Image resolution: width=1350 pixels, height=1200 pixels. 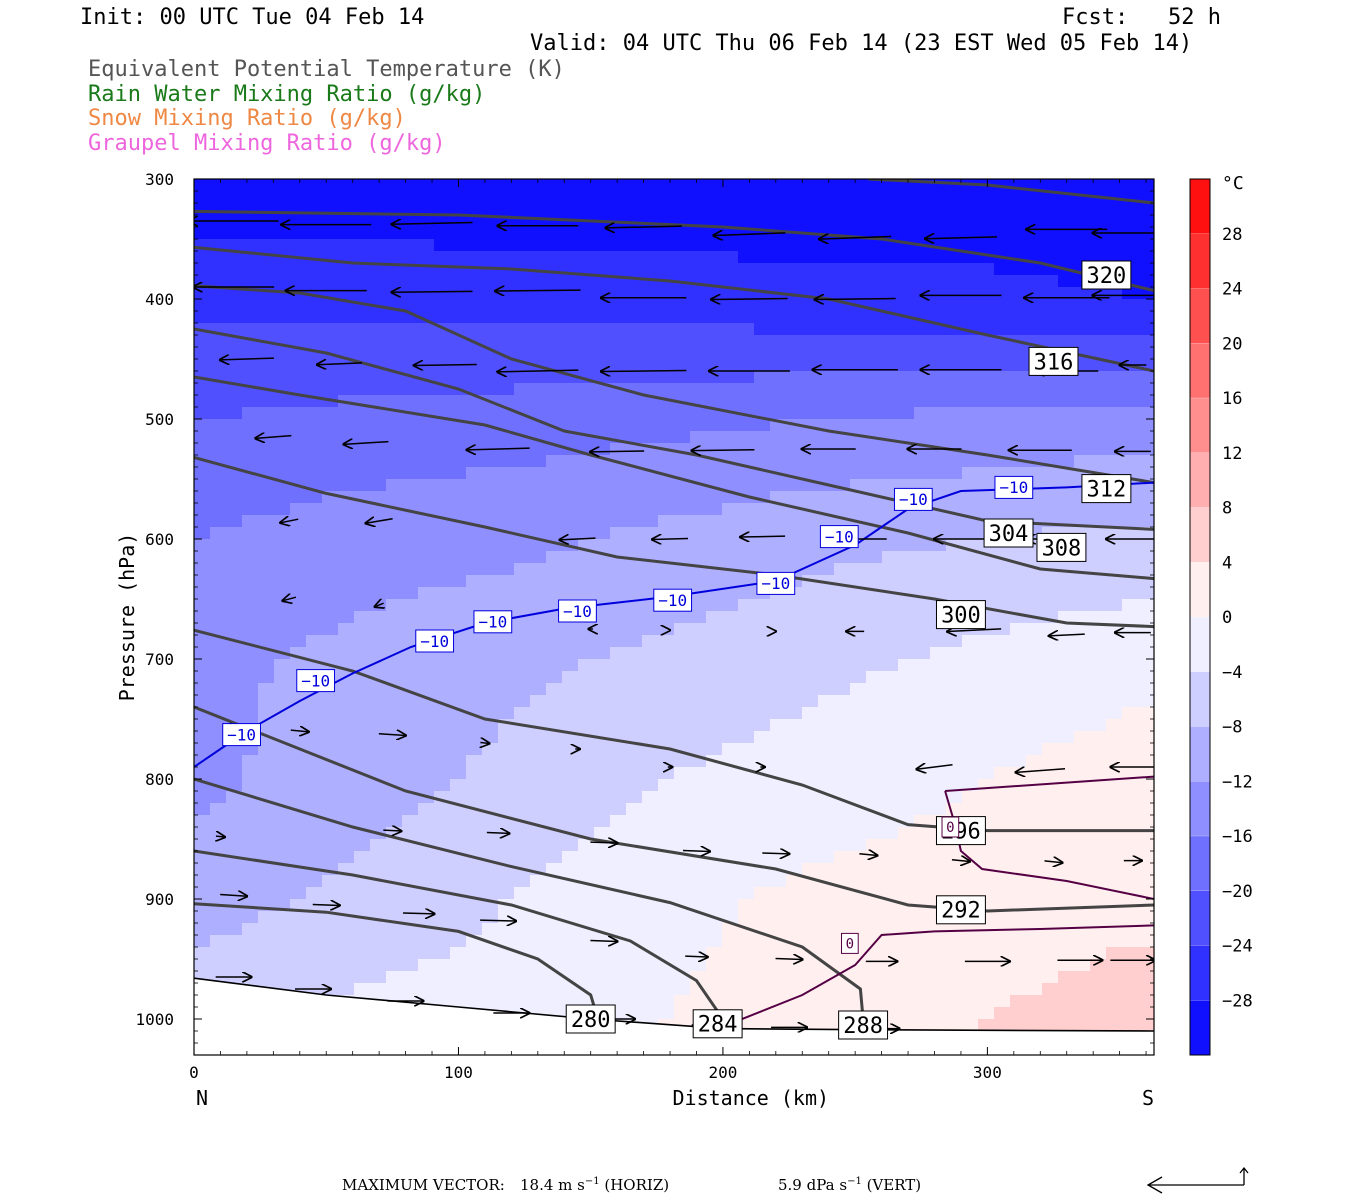 What do you see at coordinates (961, 616) in the screenshot?
I see `theta-e-label-300-text: 300` at bounding box center [961, 616].